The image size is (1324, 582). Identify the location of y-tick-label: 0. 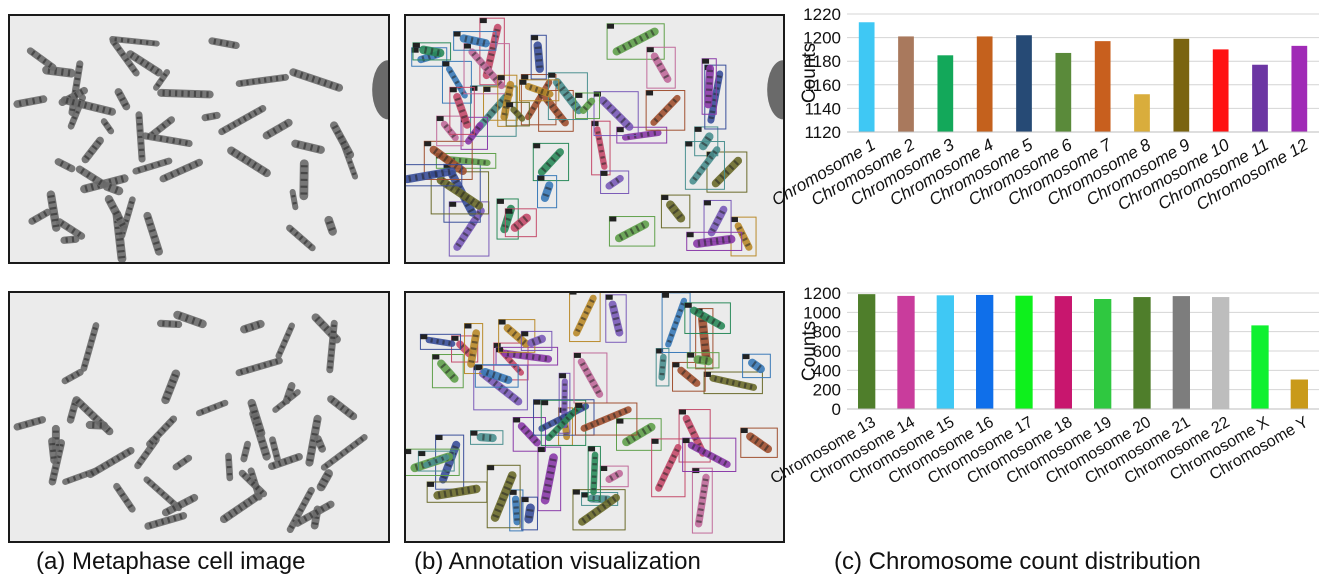
(836, 409).